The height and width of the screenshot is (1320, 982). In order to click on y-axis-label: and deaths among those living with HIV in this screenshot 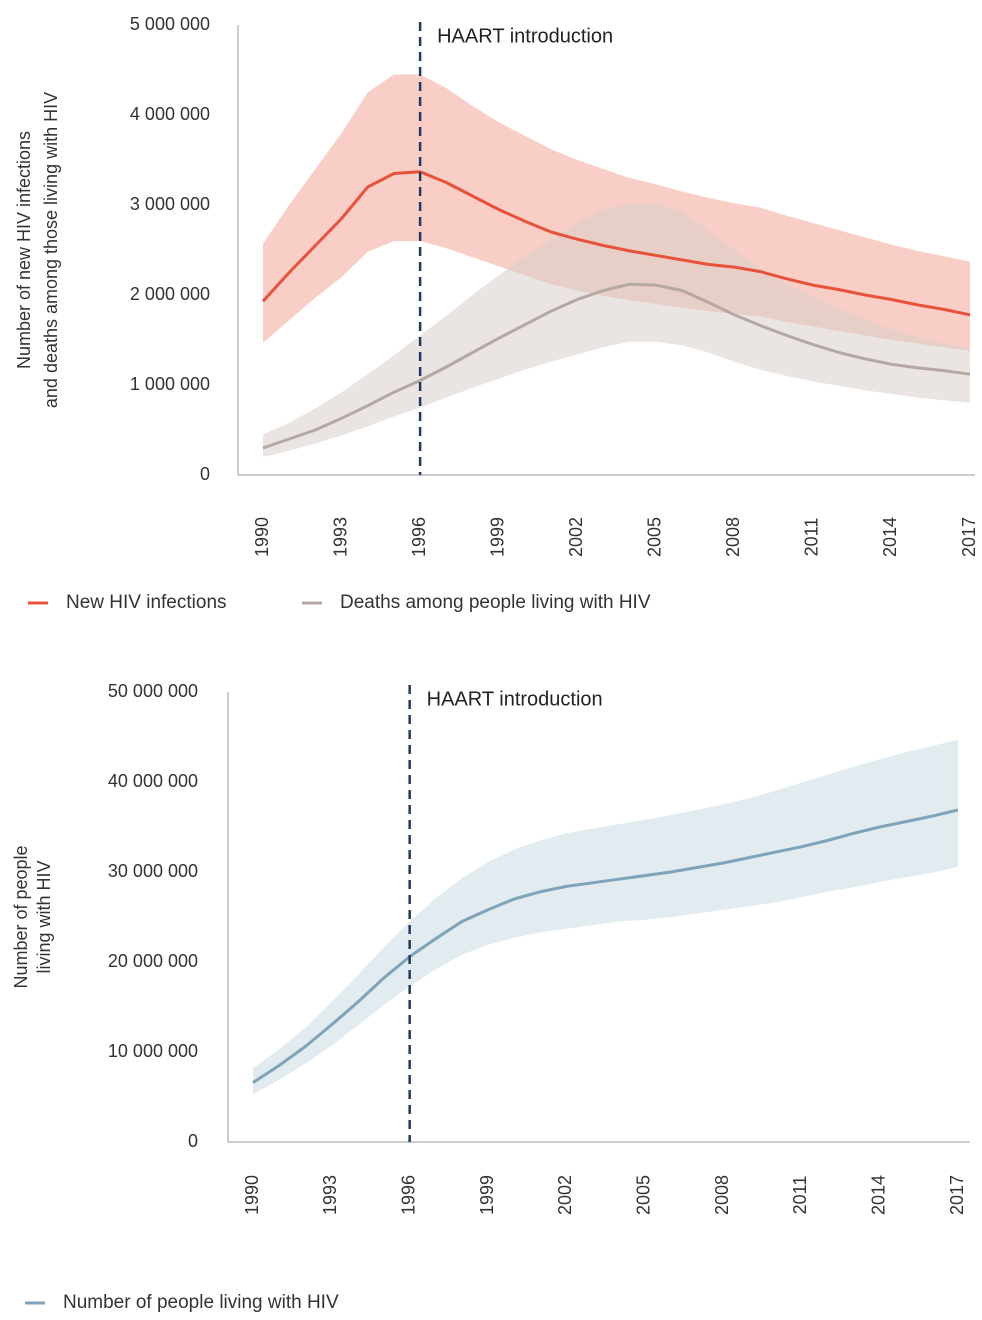, I will do `click(51, 250)`.